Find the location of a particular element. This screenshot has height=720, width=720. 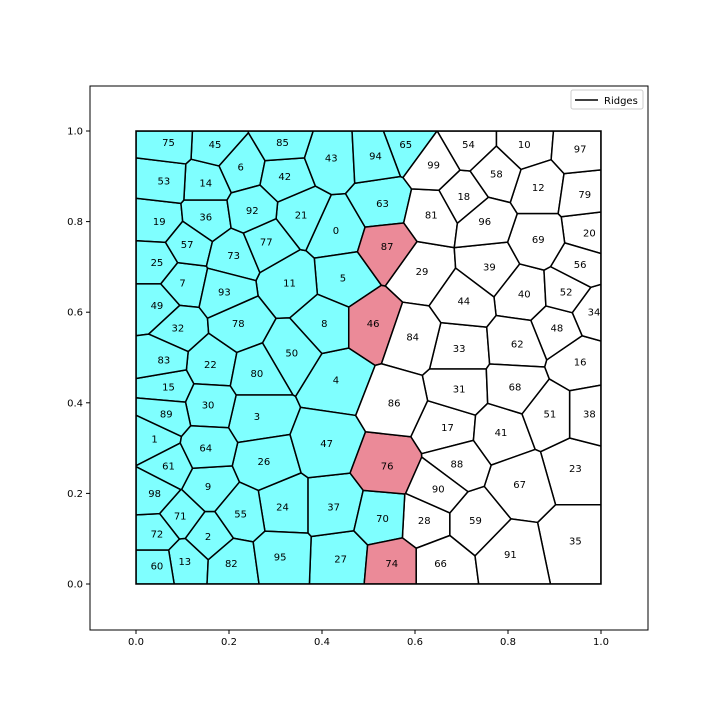

y-tick-label: 0.6 is located at coordinates (75, 313).